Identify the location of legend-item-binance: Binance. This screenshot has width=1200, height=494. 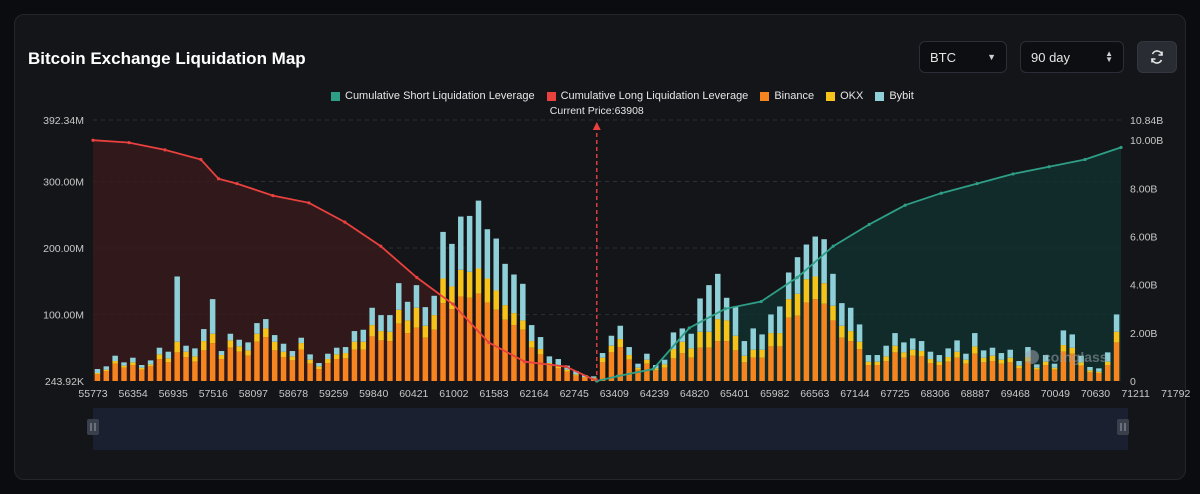
(787, 96).